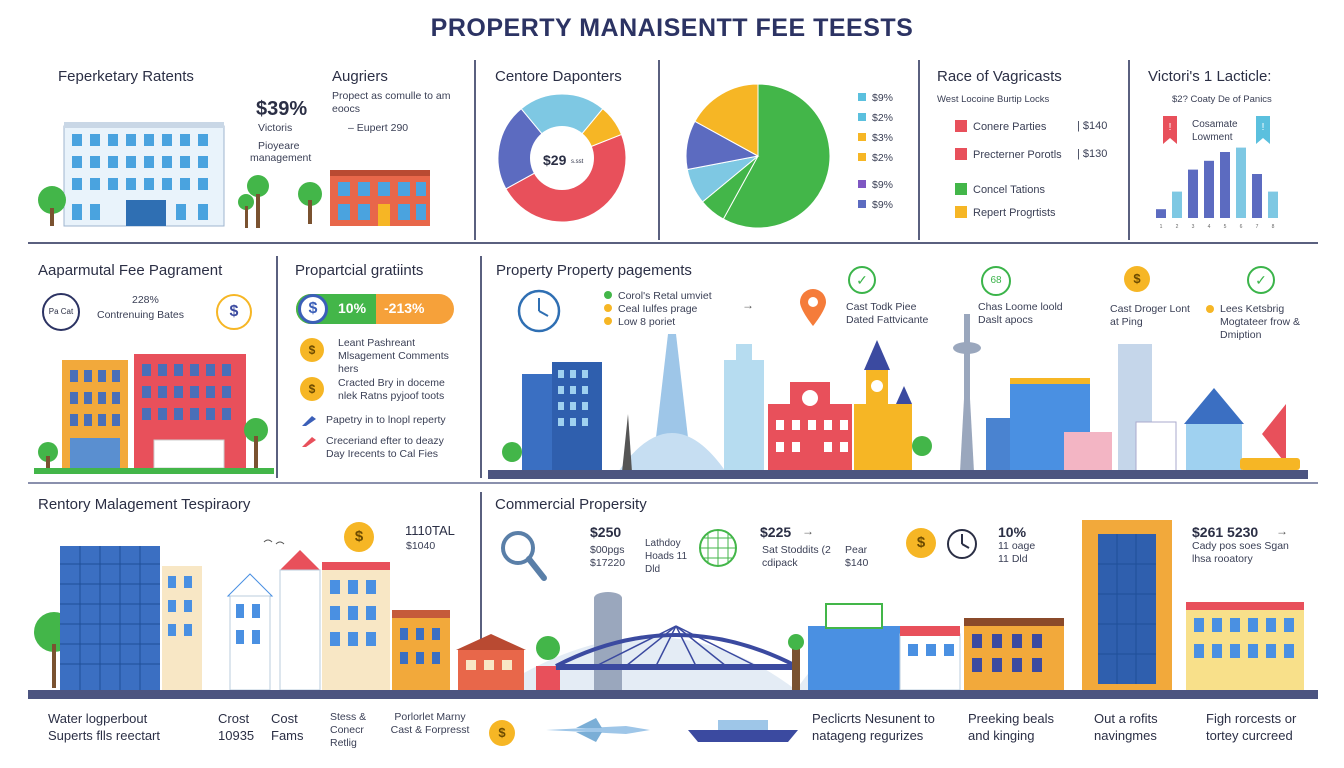 The image size is (1344, 768). What do you see at coordinates (404, 308) in the screenshot?
I see `pill-right-value: -213%` at bounding box center [404, 308].